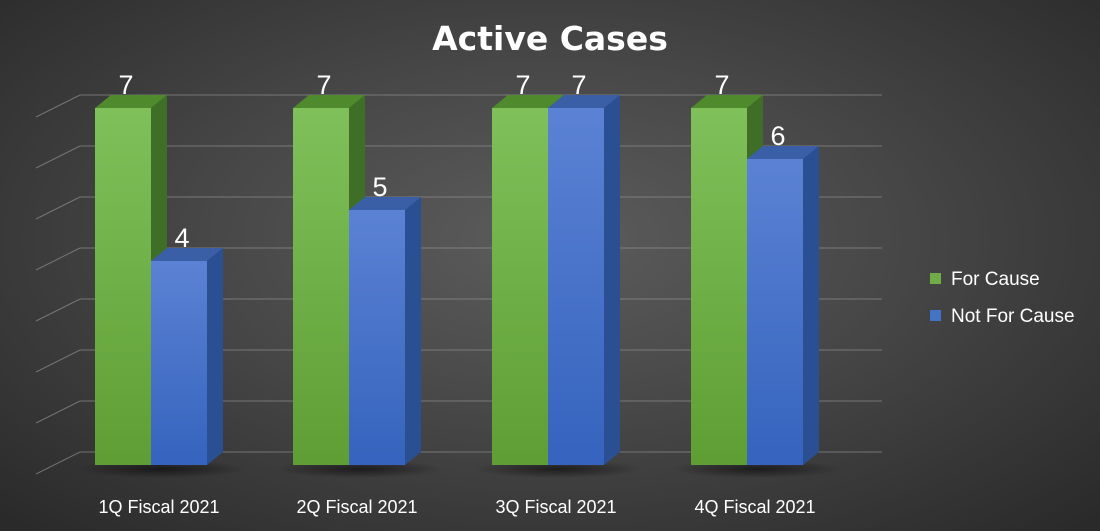 Image resolution: width=1100 pixels, height=531 pixels. What do you see at coordinates (550, 38) in the screenshot?
I see `chart-title: Active Cases` at bounding box center [550, 38].